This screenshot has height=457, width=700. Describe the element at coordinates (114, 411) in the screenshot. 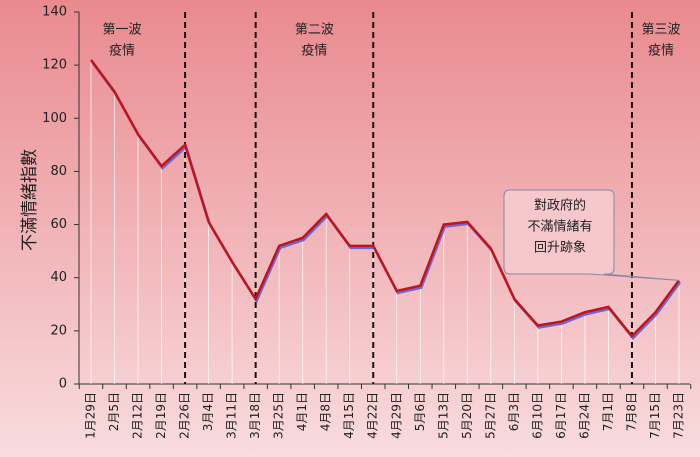

I see `x-tick-label: 2月5日` at that location.